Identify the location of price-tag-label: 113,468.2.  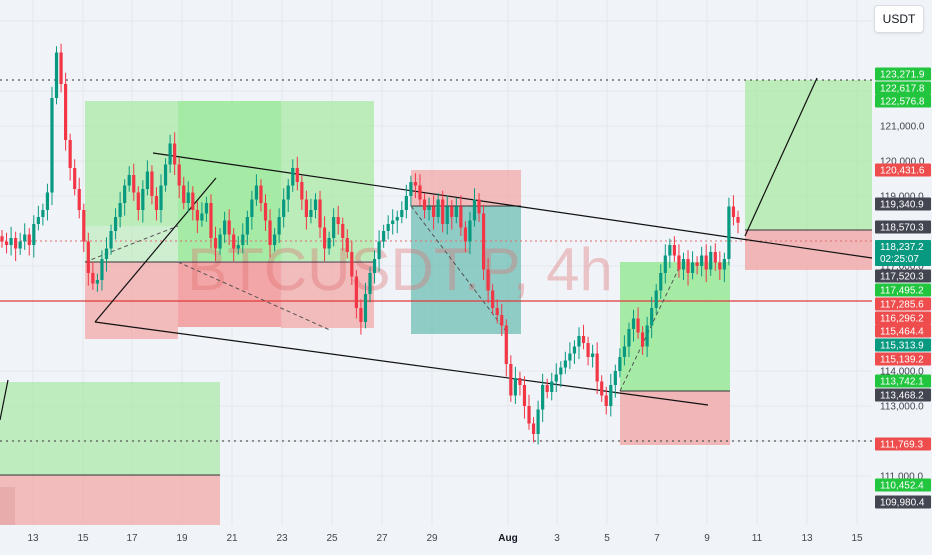
(902, 396).